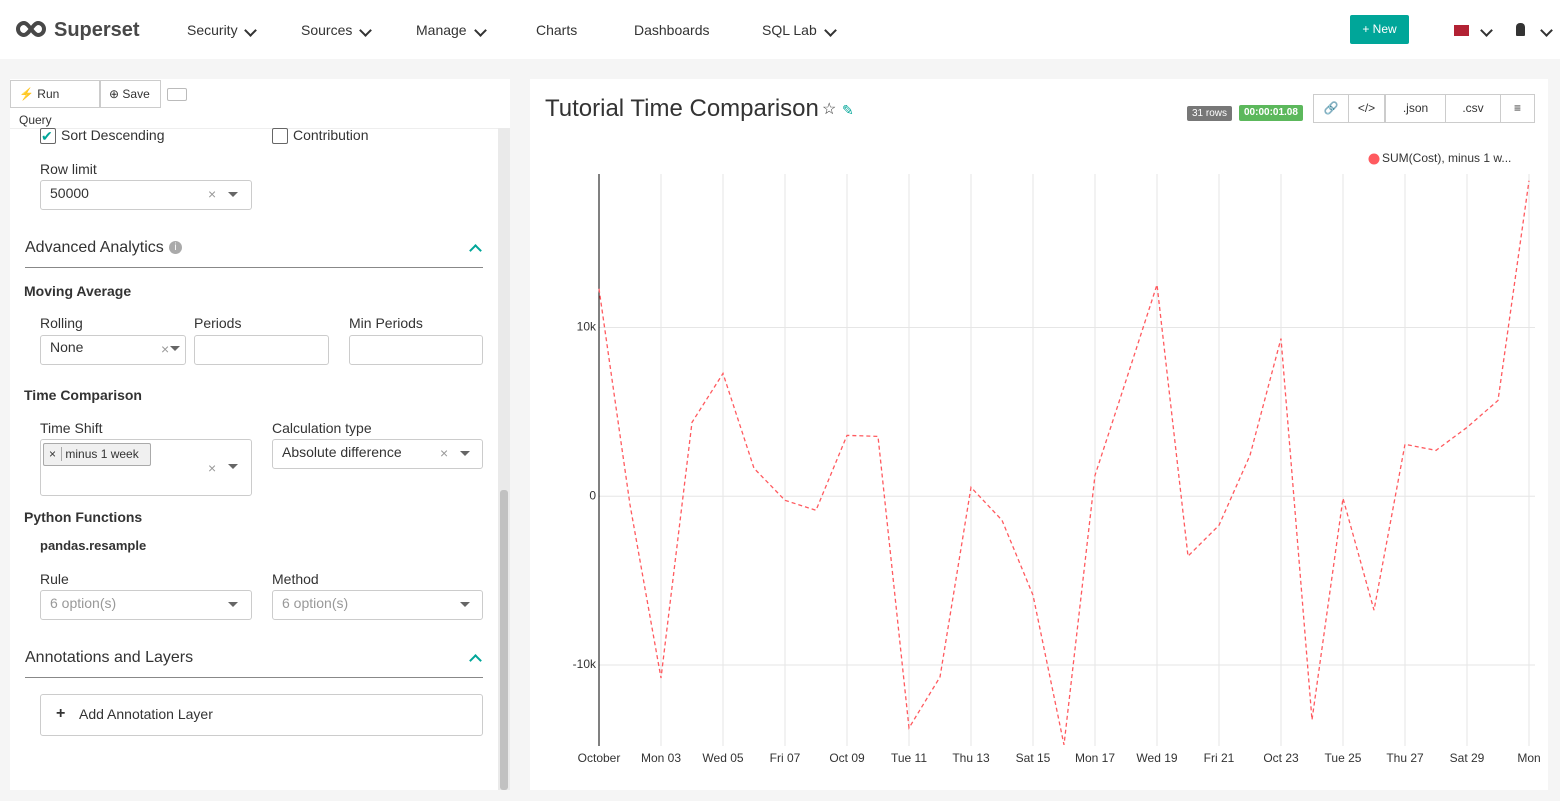 The height and width of the screenshot is (801, 1560). I want to click on checkbox, so click(280, 136).